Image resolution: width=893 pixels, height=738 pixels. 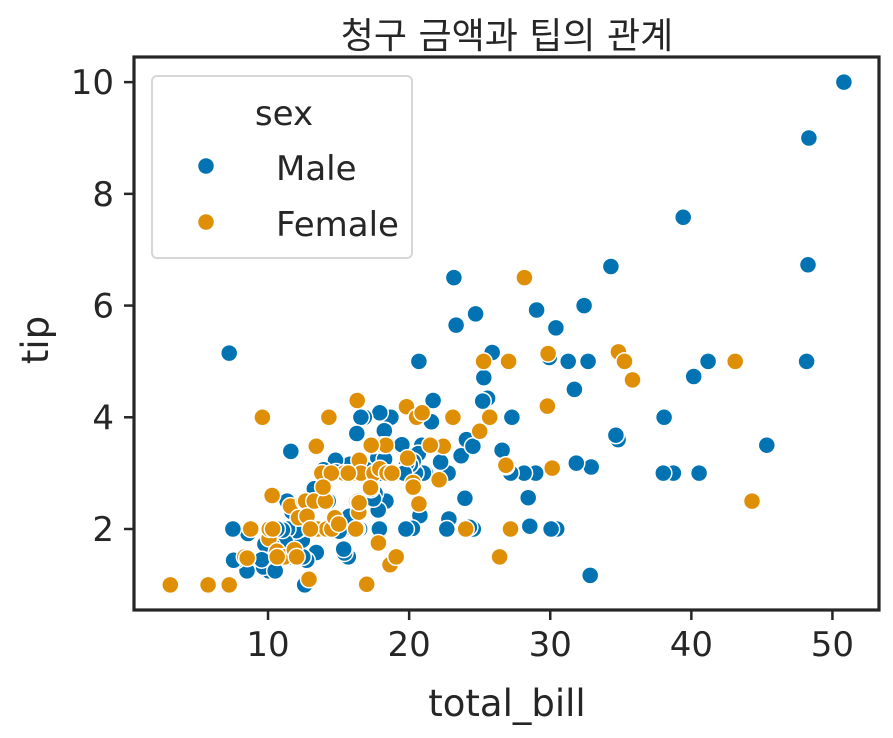 What do you see at coordinates (267, 645) in the screenshot?
I see `x-tick-label: 10` at bounding box center [267, 645].